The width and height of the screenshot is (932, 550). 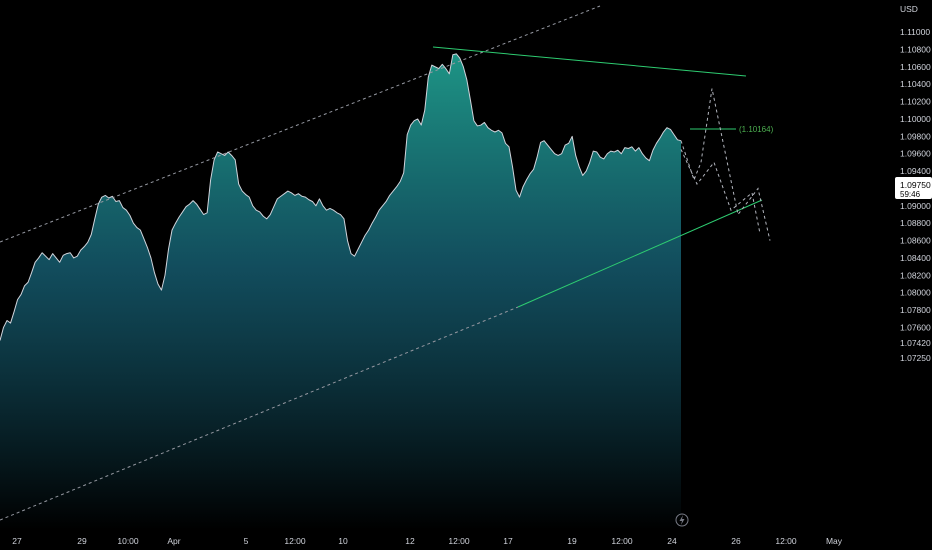 What do you see at coordinates (915, 310) in the screenshot?
I see `y-tick-label: 1.07800` at bounding box center [915, 310].